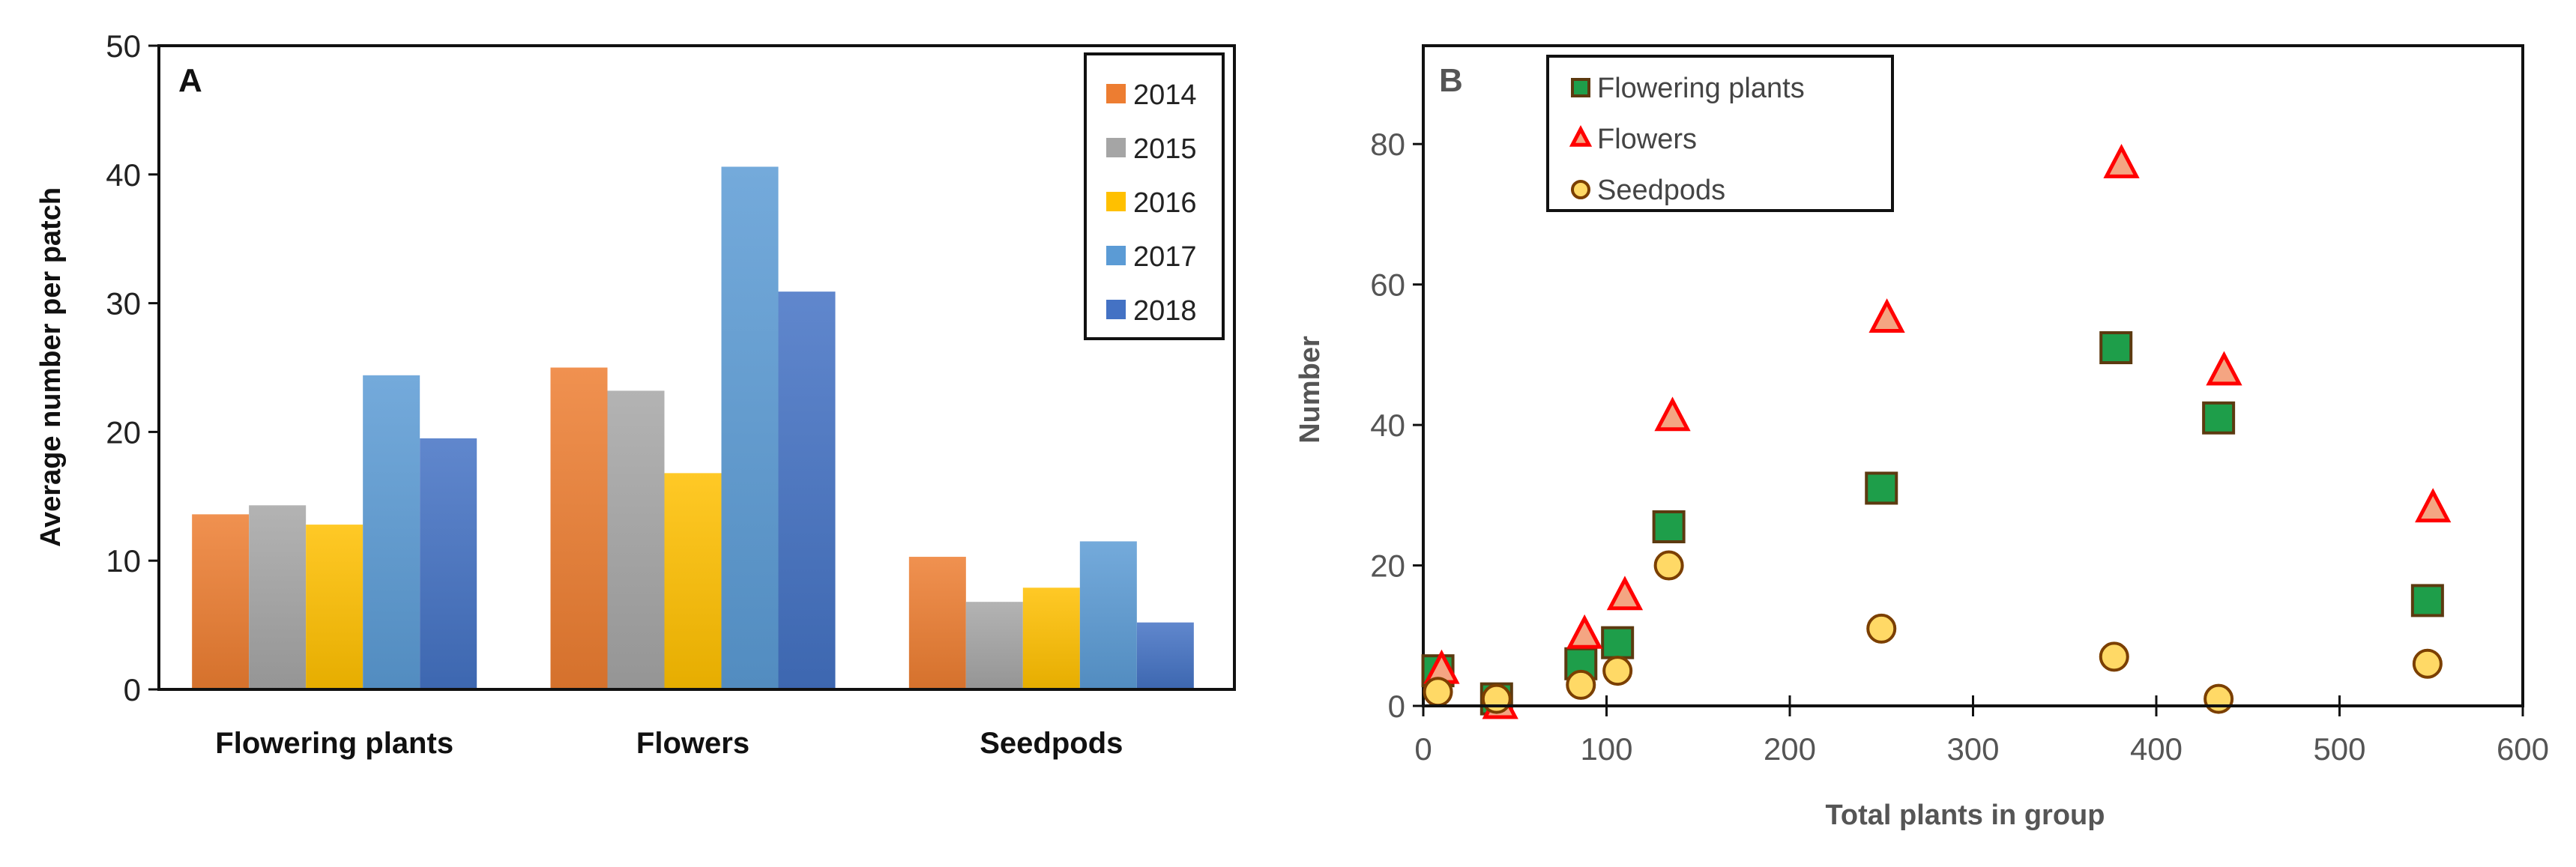 Image resolution: width=2576 pixels, height=867 pixels. I want to click on legend-label-flowering-plants: Flowering plants, so click(1701, 89).